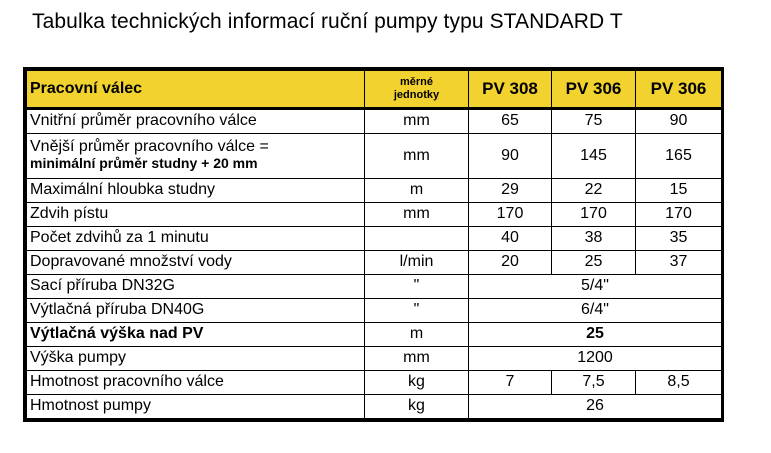  I want to click on header-col-1: PV 308, so click(510, 89).